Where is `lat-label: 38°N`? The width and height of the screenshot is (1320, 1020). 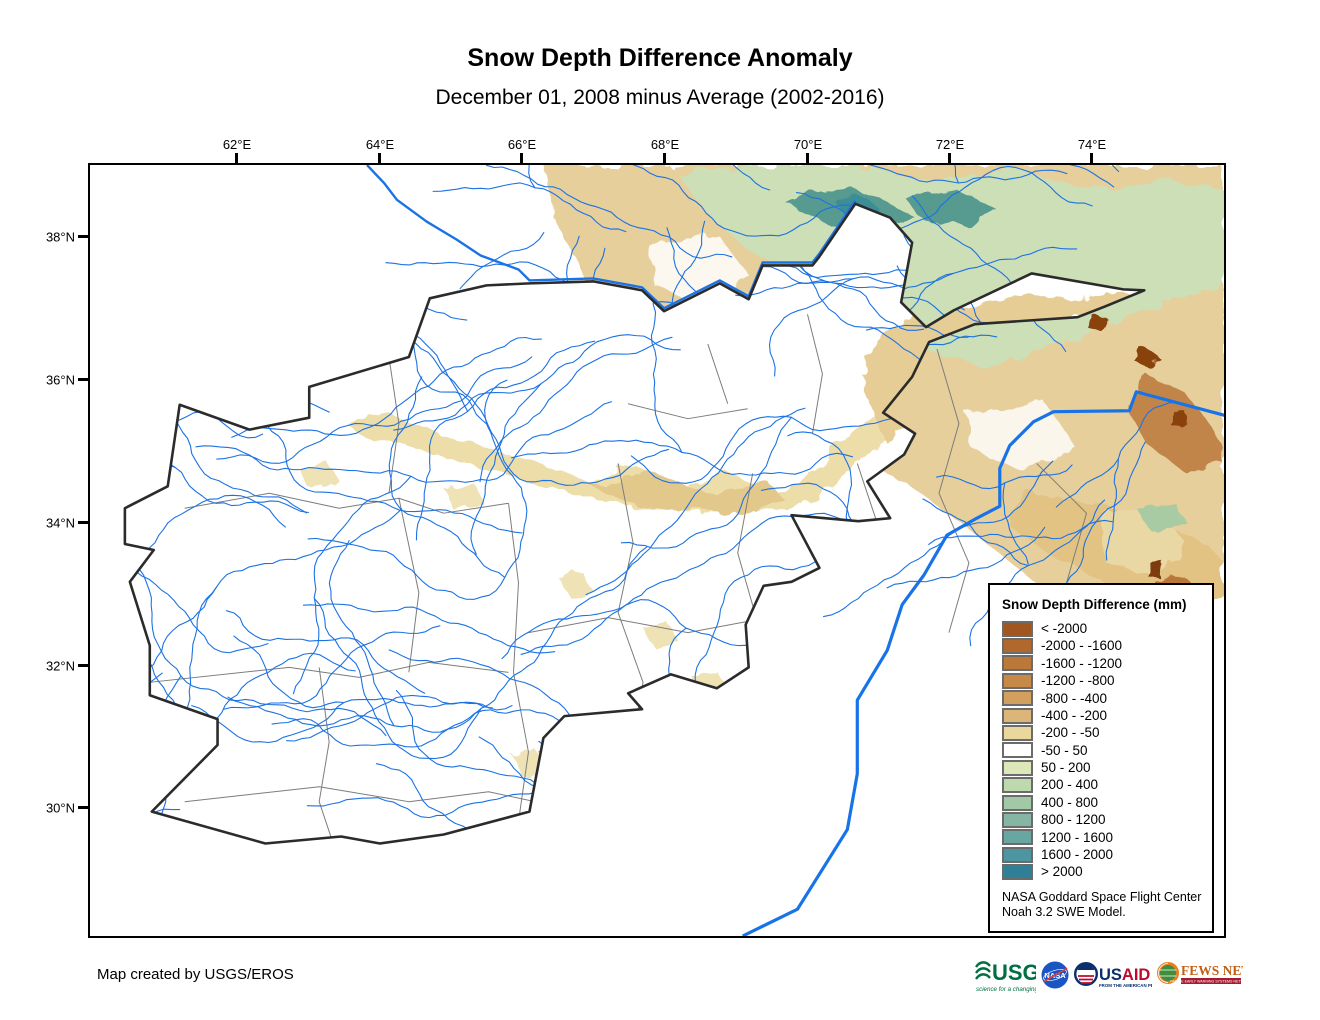 lat-label: 38°N is located at coordinates (60, 237).